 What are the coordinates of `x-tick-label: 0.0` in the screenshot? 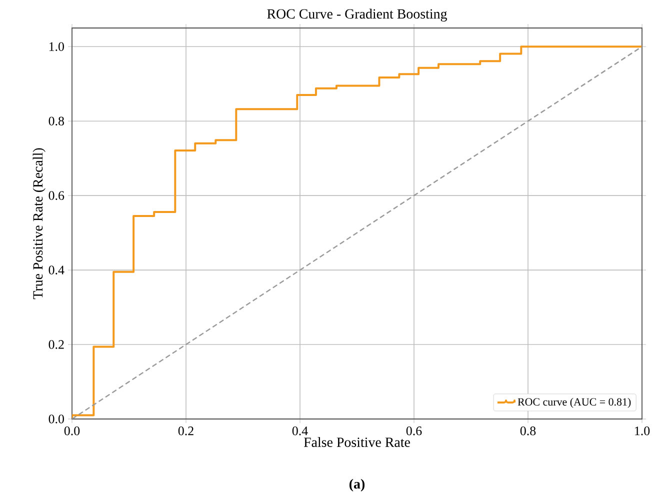 It's located at (72, 431).